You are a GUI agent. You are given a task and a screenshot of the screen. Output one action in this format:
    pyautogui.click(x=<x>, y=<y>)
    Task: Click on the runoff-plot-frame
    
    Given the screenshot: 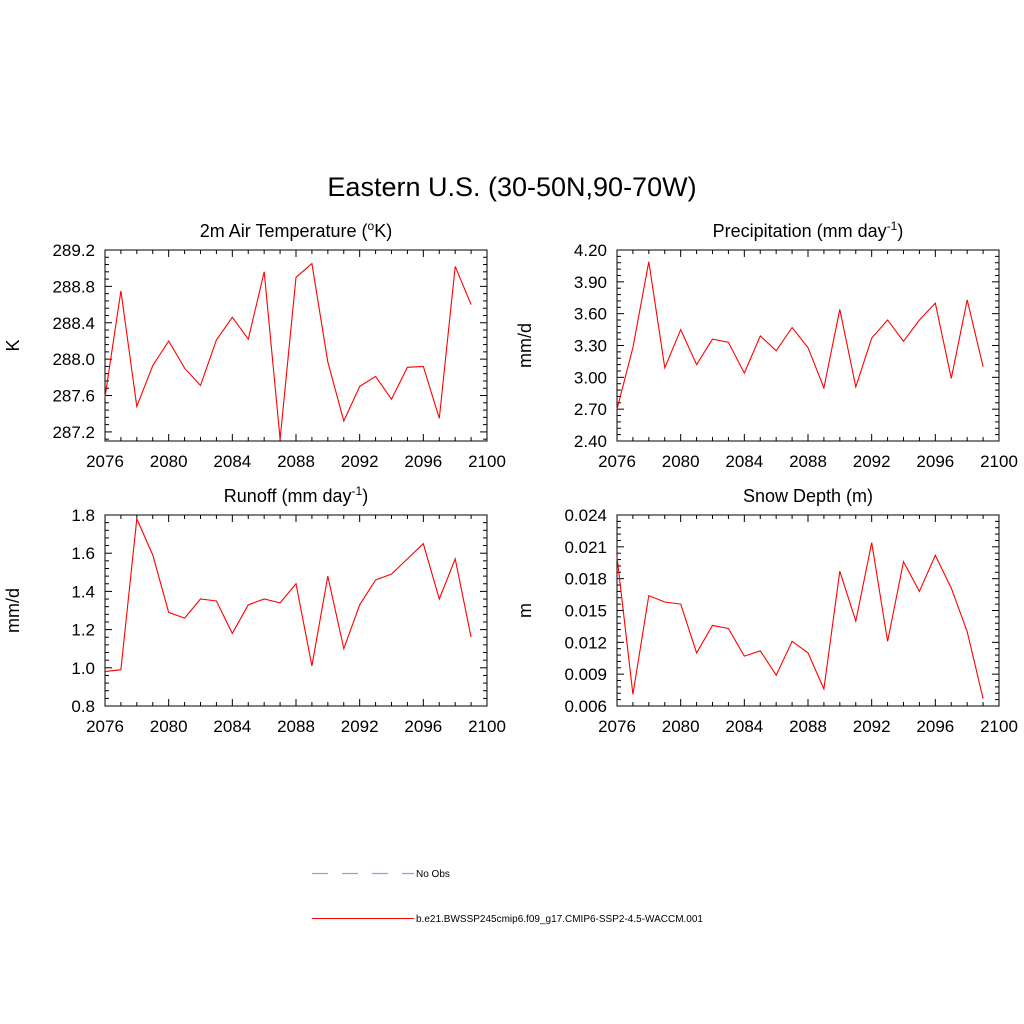 What is the action you would take?
    pyautogui.click(x=296, y=610)
    